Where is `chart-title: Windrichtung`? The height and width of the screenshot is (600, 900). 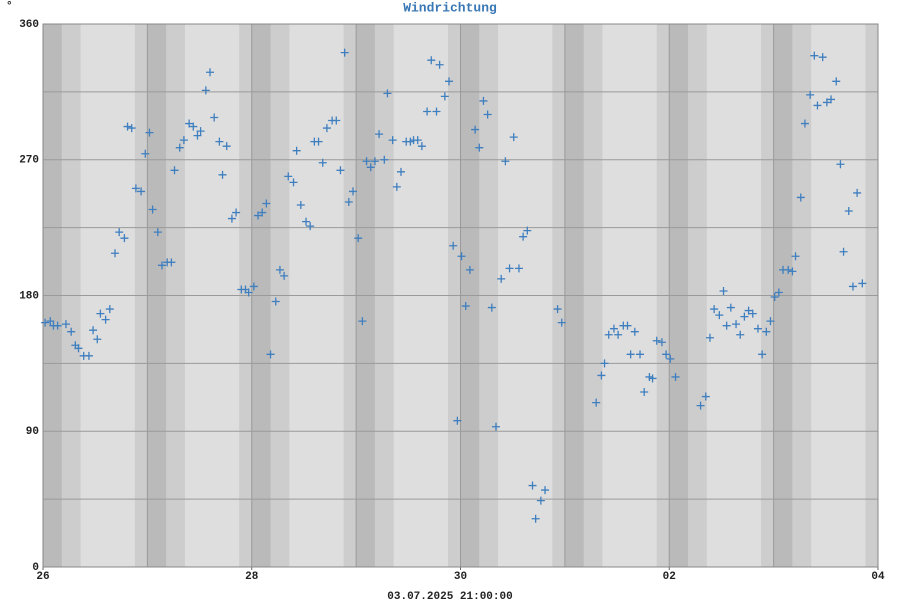
chart-title: Windrichtung is located at coordinates (450, 7).